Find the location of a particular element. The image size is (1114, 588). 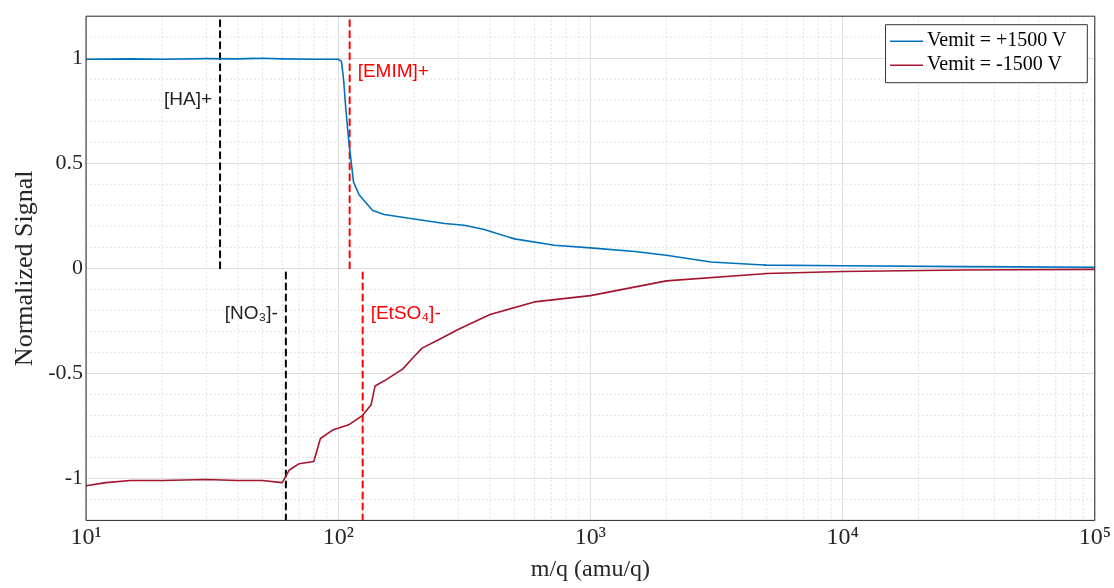

series-label: [NO₃]- is located at coordinates (251, 312).